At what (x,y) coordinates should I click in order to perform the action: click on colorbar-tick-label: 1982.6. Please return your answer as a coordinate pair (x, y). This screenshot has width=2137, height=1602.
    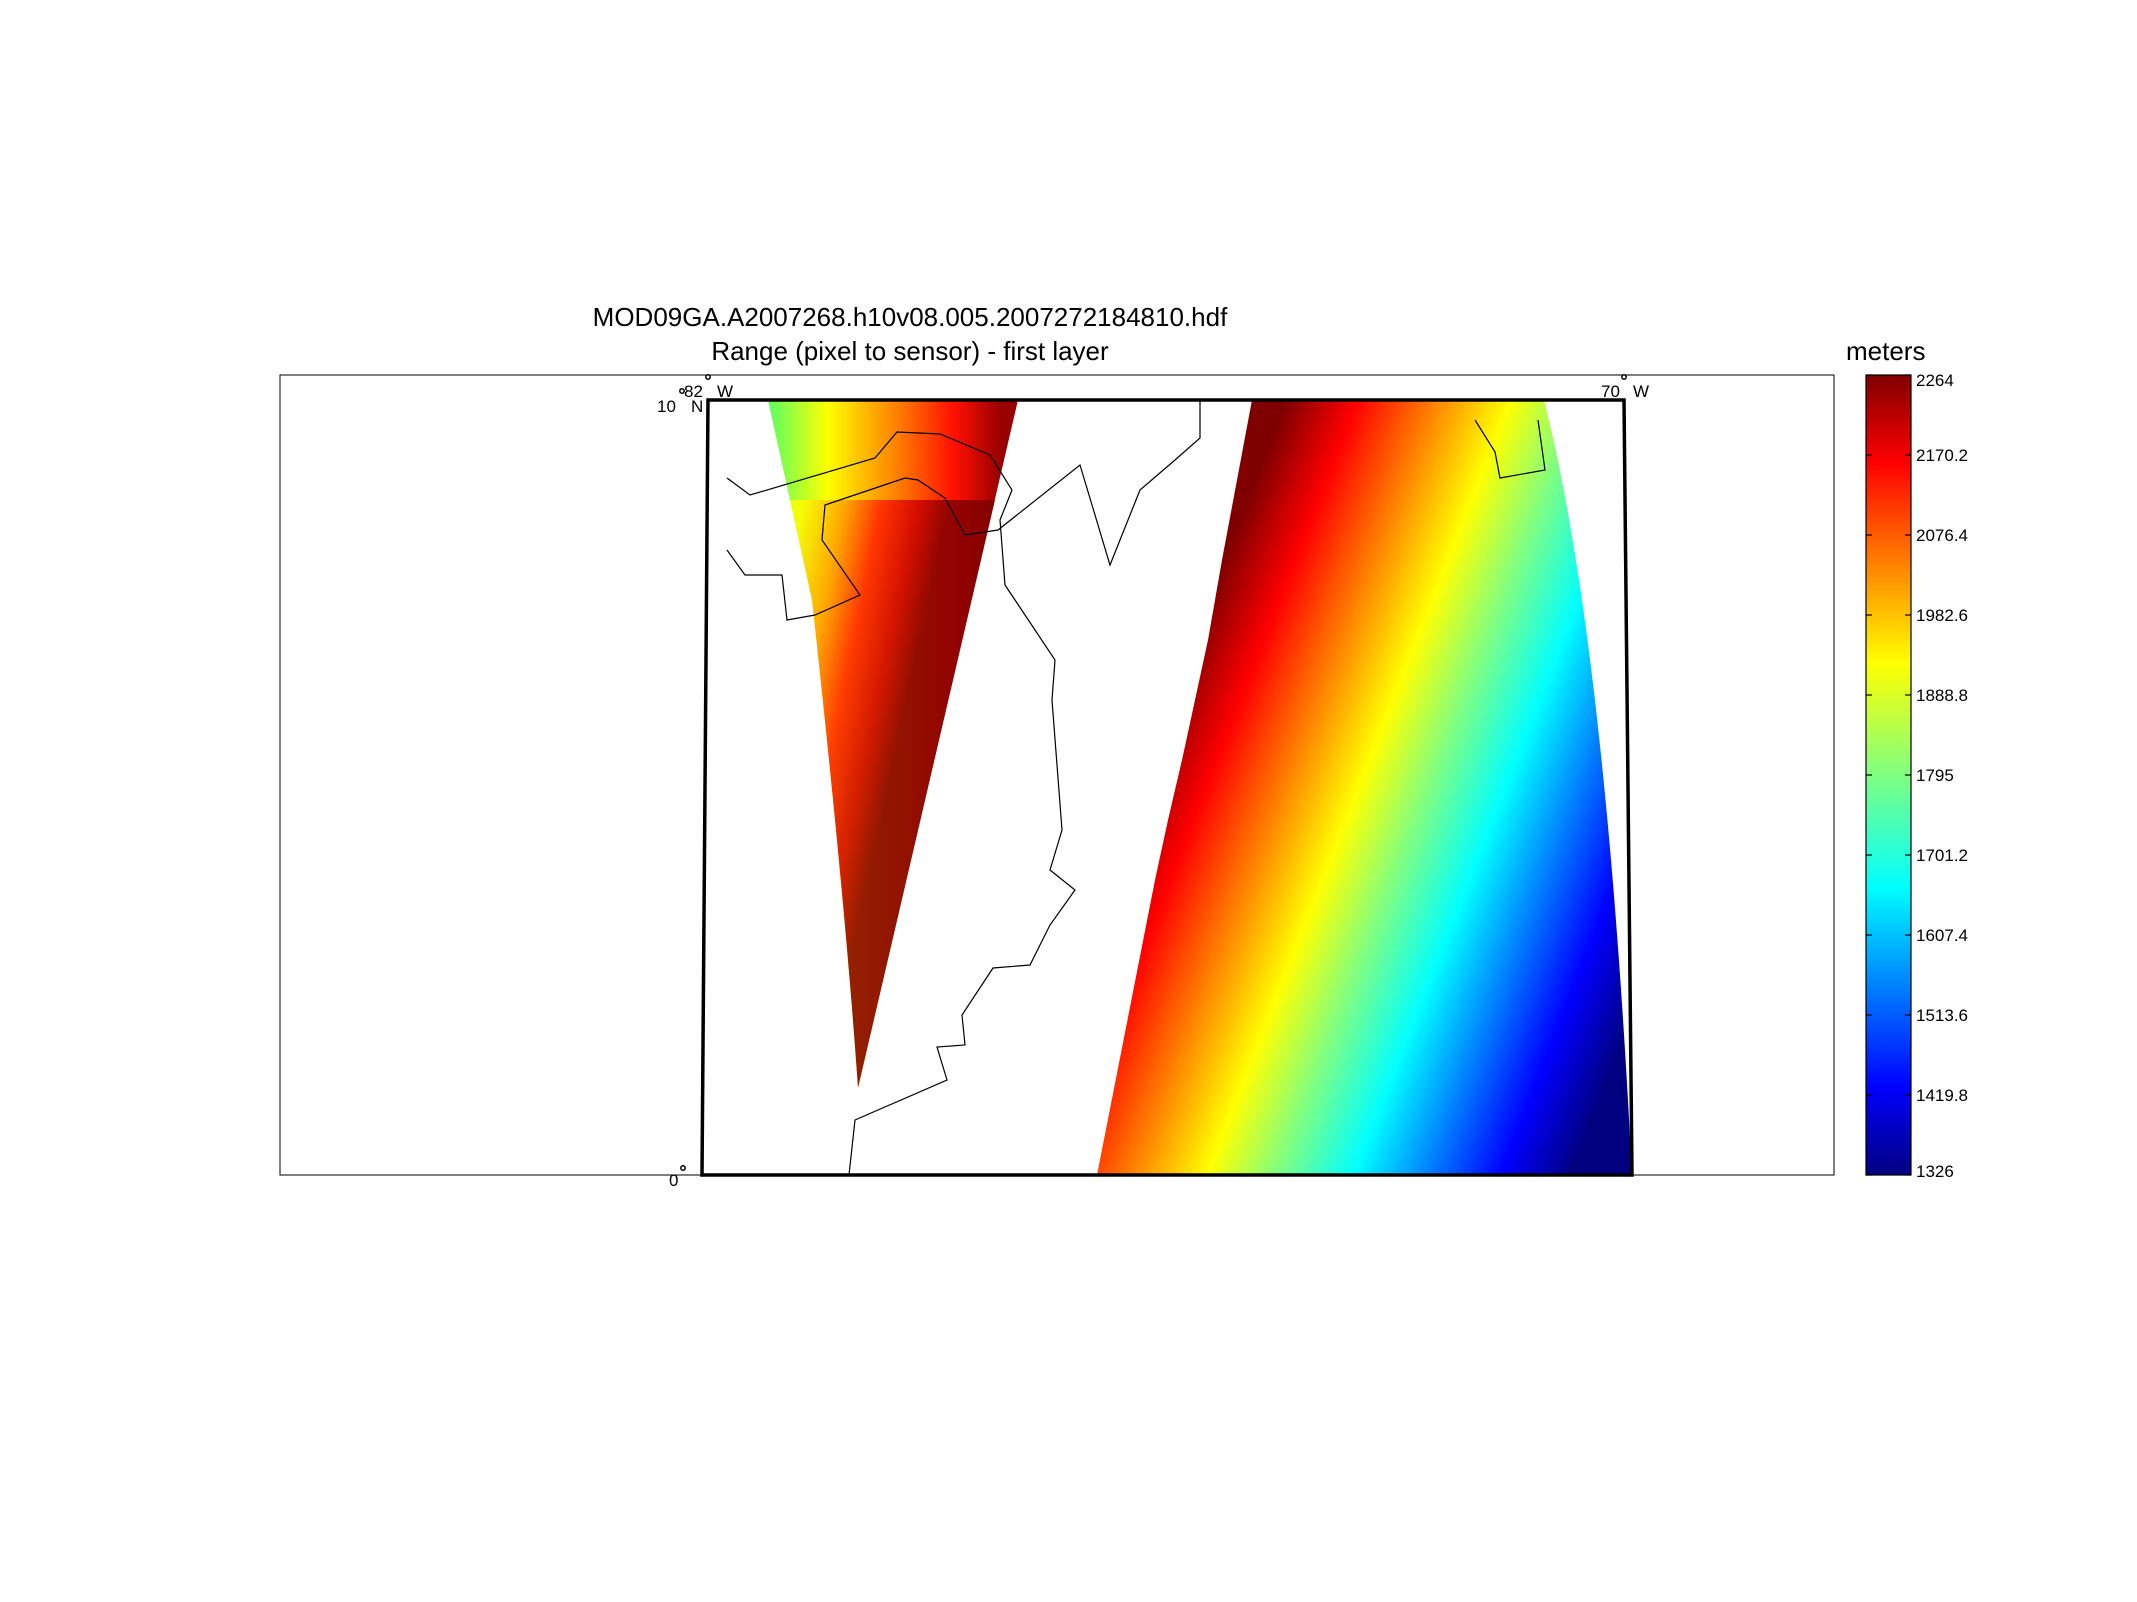
    Looking at the image, I should click on (1942, 615).